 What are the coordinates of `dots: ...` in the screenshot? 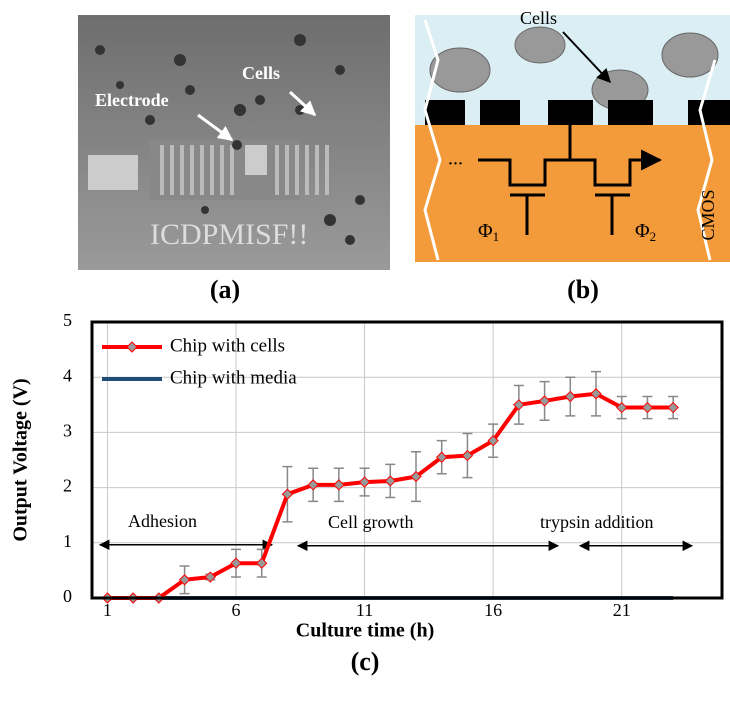 It's located at (455, 159).